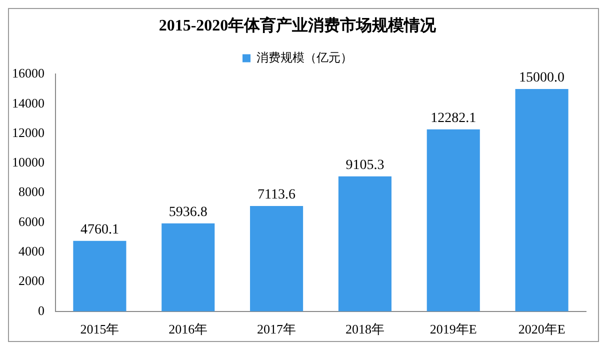 The width and height of the screenshot is (607, 350). I want to click on x-tick-label: 2020年E, so click(542, 329).